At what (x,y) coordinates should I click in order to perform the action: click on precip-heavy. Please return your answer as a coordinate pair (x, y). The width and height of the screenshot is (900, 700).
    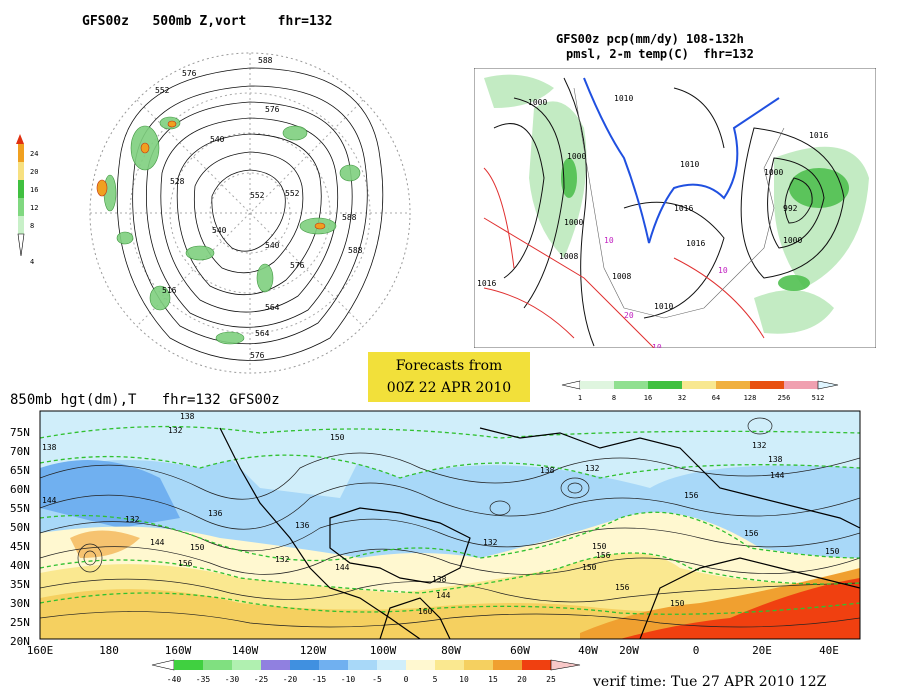
    Looking at the image, I should click on (705, 224).